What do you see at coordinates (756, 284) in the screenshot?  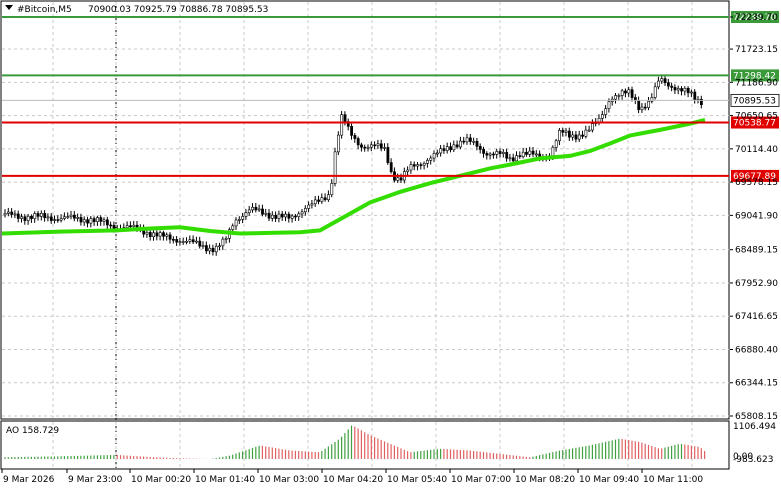 I see `price-tick-label: 67952.90` at bounding box center [756, 284].